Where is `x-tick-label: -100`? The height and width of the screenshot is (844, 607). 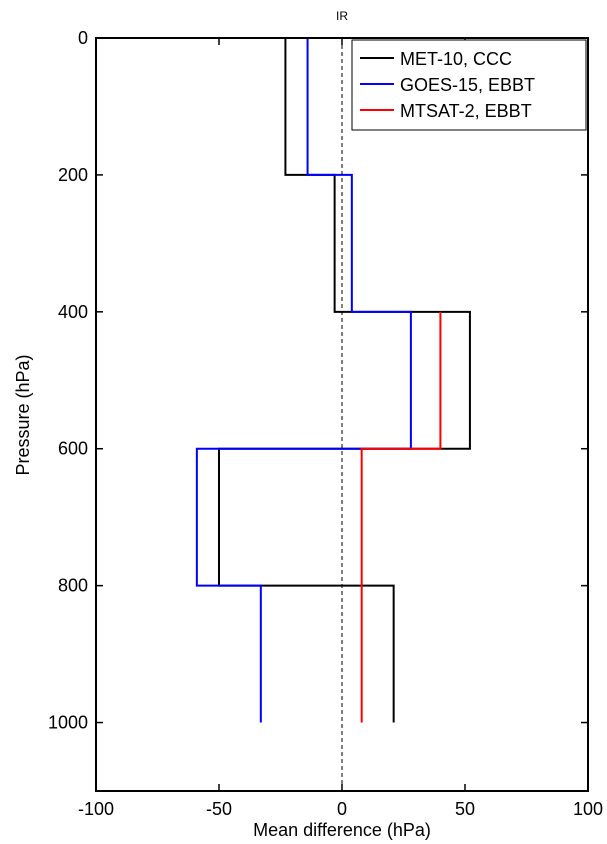 x-tick-label: -100 is located at coordinates (96, 809).